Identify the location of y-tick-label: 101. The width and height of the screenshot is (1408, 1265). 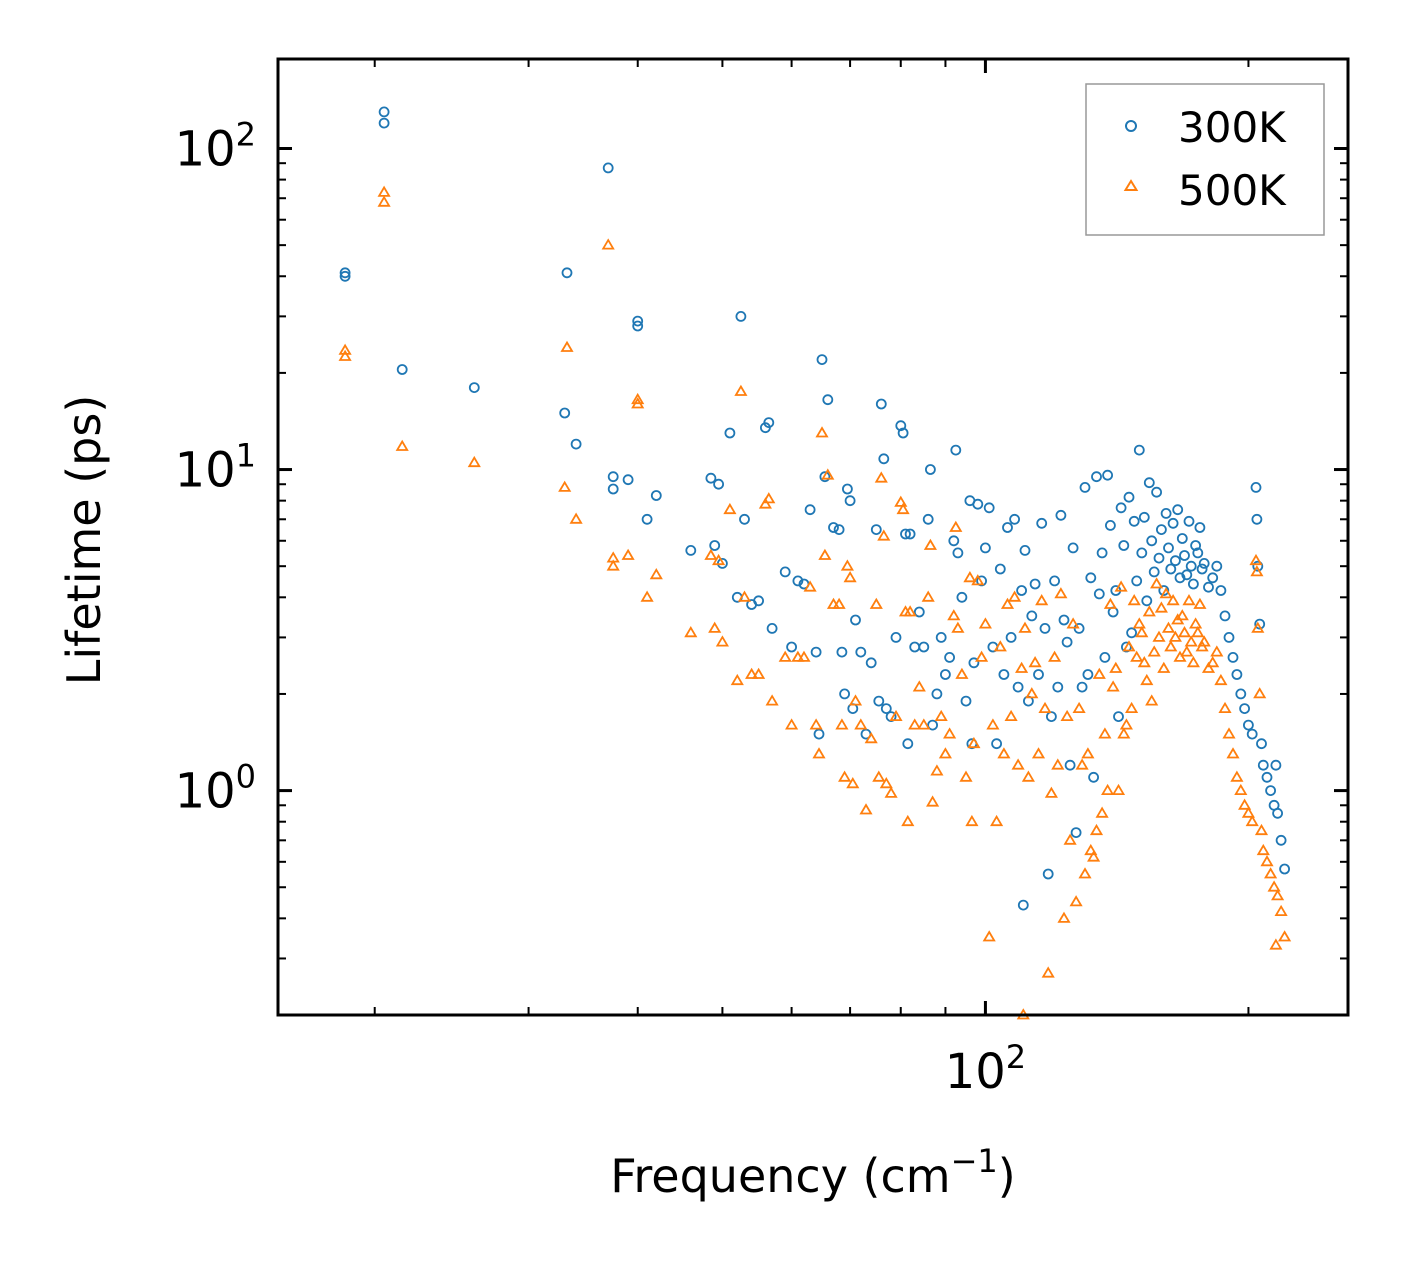
(215, 468).